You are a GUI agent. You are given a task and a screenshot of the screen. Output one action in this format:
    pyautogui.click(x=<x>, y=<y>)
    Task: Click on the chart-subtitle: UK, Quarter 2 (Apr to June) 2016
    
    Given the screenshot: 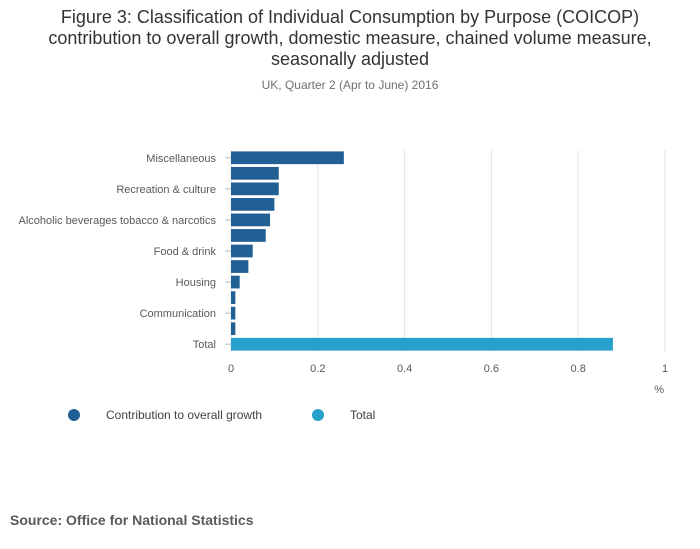 What is the action you would take?
    pyautogui.click(x=350, y=85)
    